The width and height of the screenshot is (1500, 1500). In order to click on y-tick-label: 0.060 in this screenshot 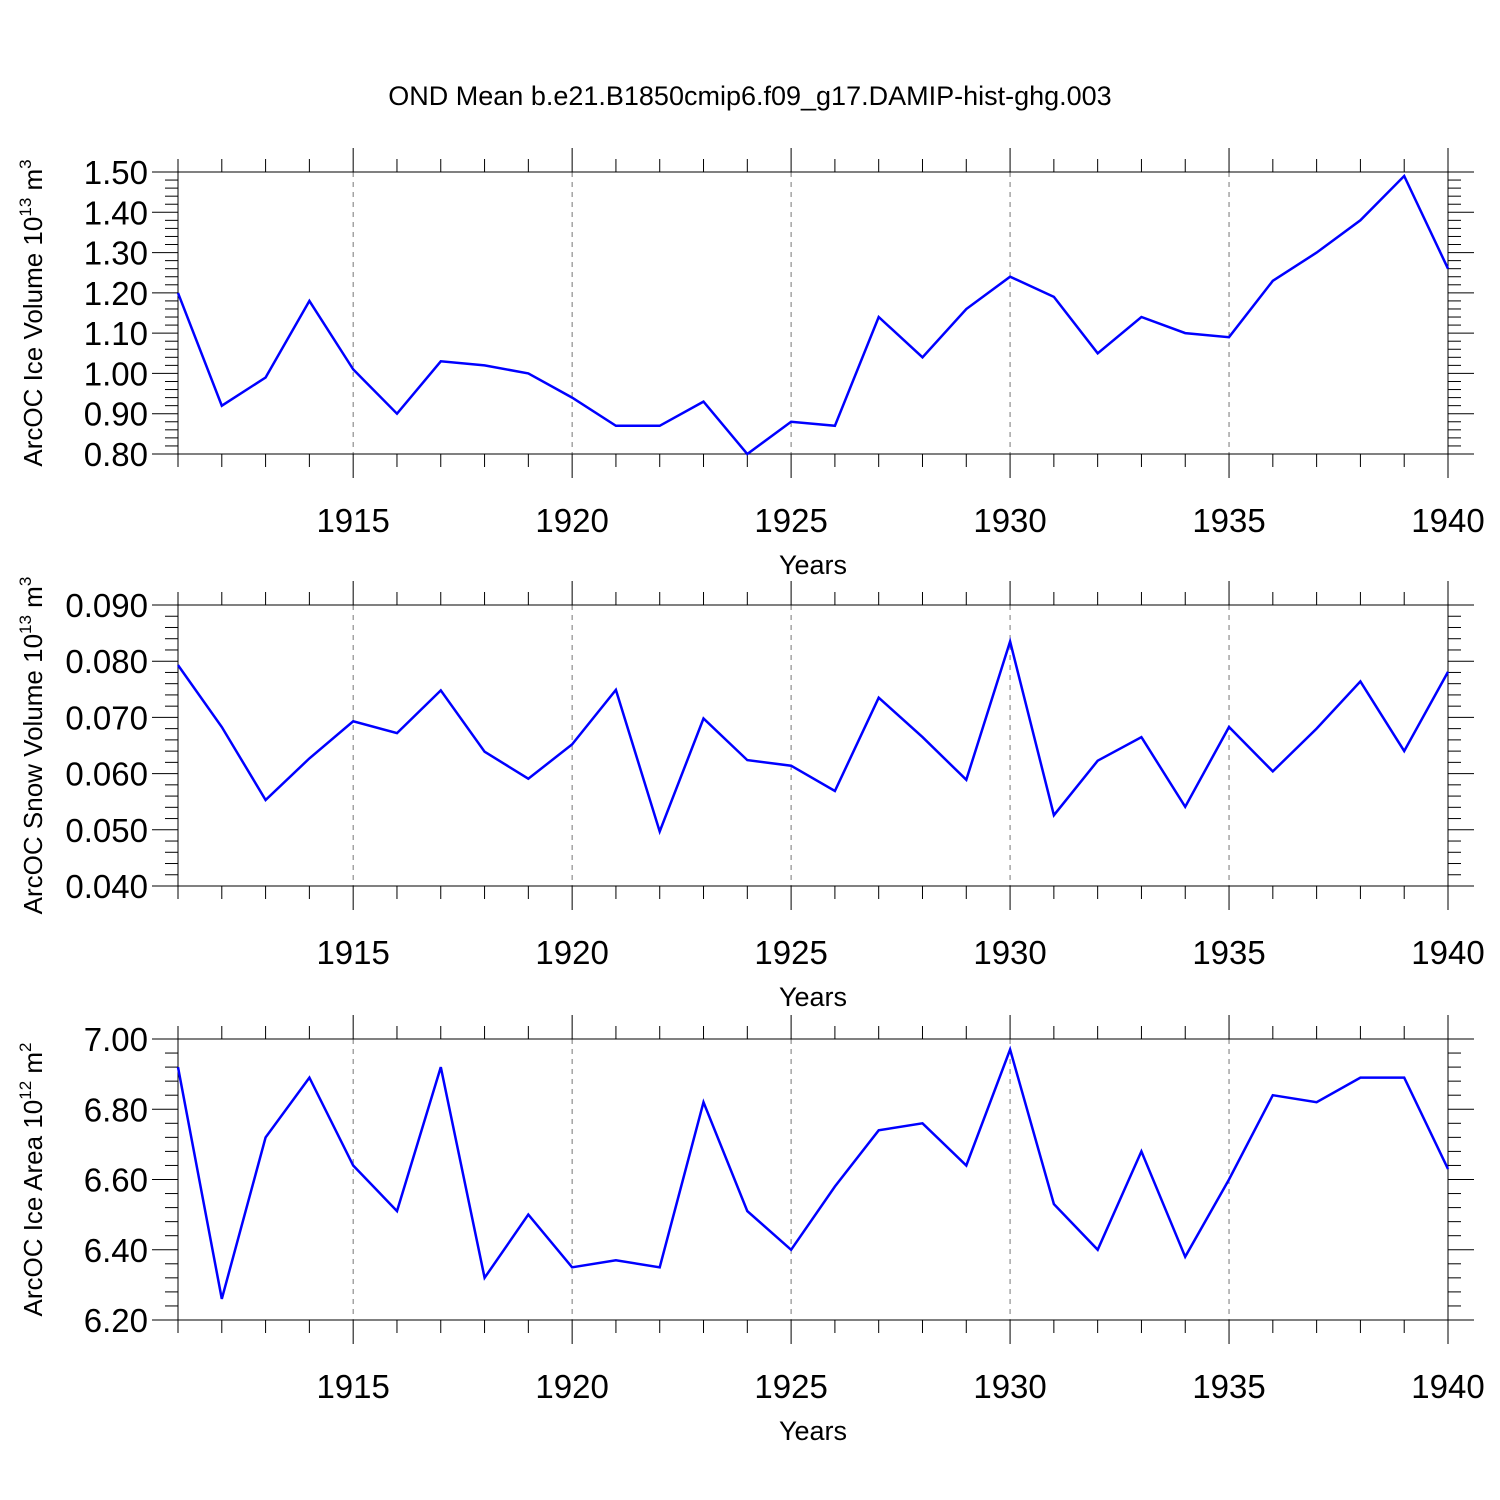, I will do `click(106, 774)`.